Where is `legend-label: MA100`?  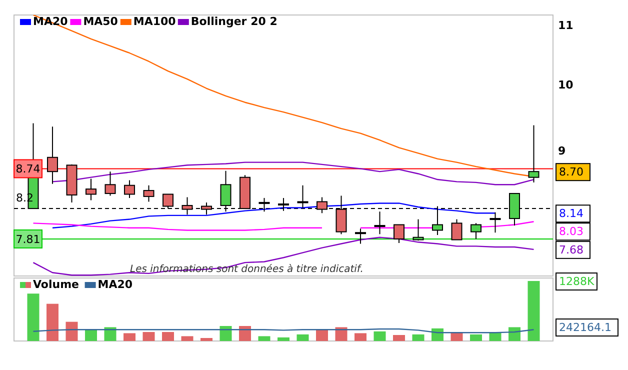
legend-label: MA100 is located at coordinates (154, 21).